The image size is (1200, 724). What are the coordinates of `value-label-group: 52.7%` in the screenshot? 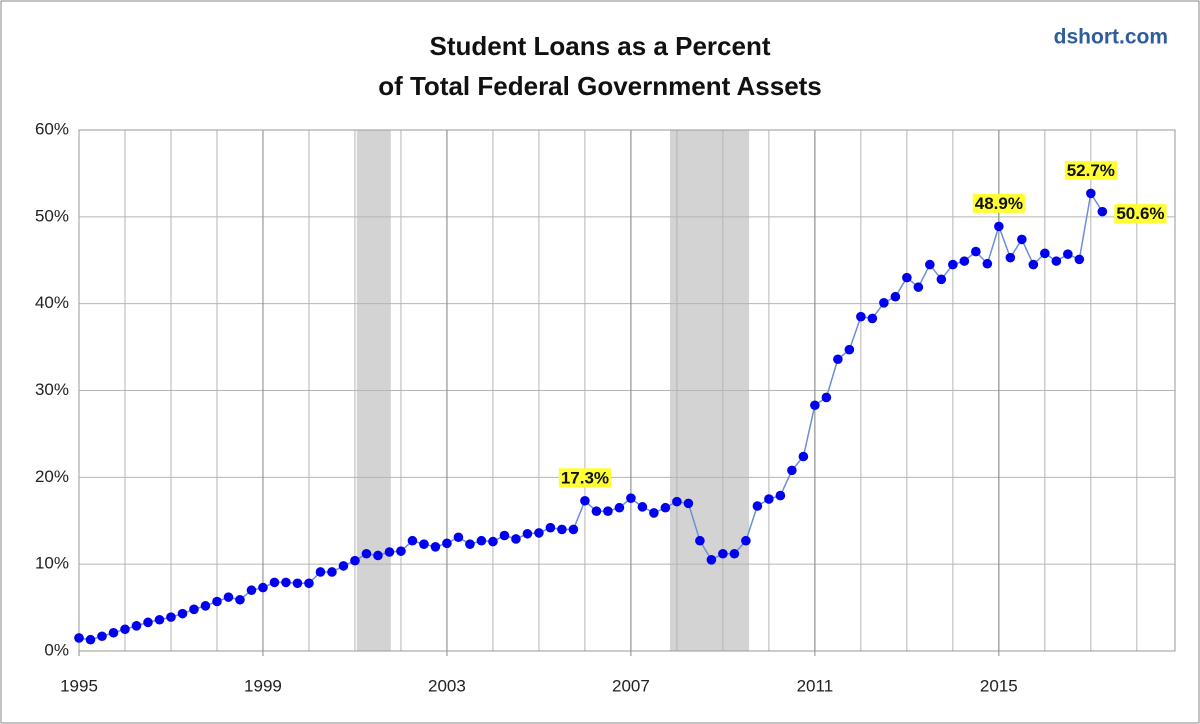 It's located at (1090, 170).